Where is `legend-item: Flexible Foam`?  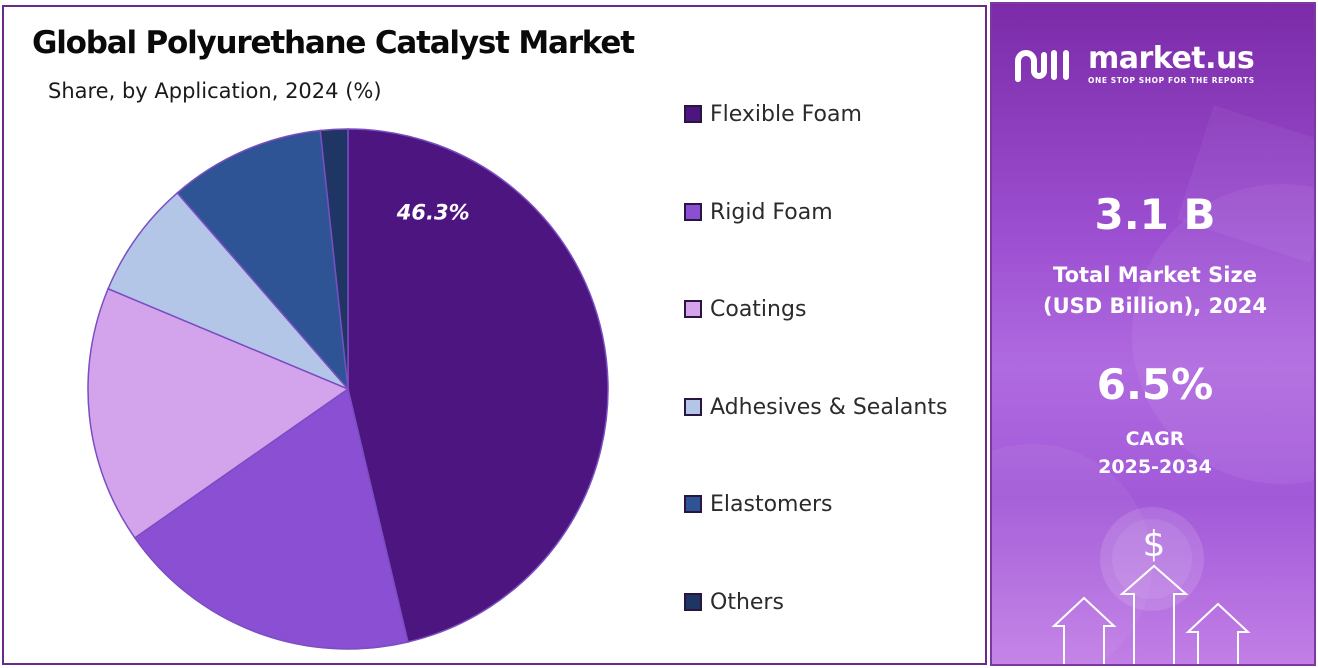
legend-item: Flexible Foam is located at coordinates (773, 114).